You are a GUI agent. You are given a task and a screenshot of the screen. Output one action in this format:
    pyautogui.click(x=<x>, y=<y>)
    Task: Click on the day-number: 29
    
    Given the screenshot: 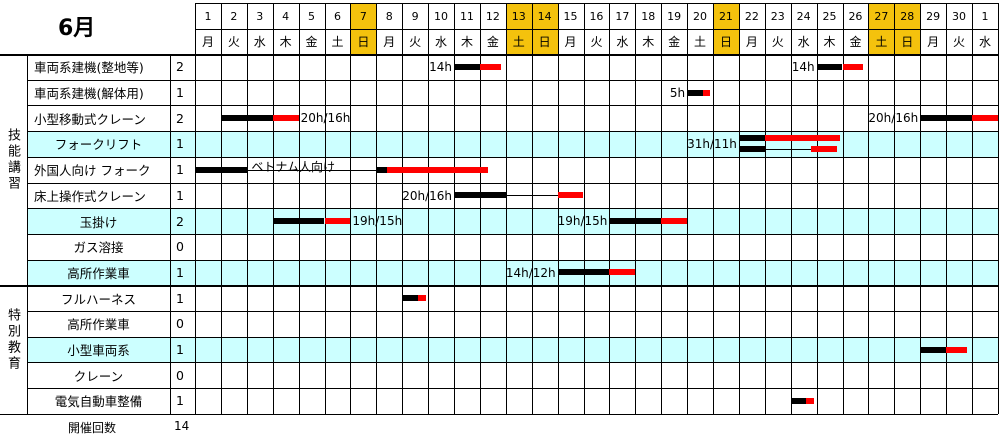 What is the action you would take?
    pyautogui.click(x=933, y=16)
    